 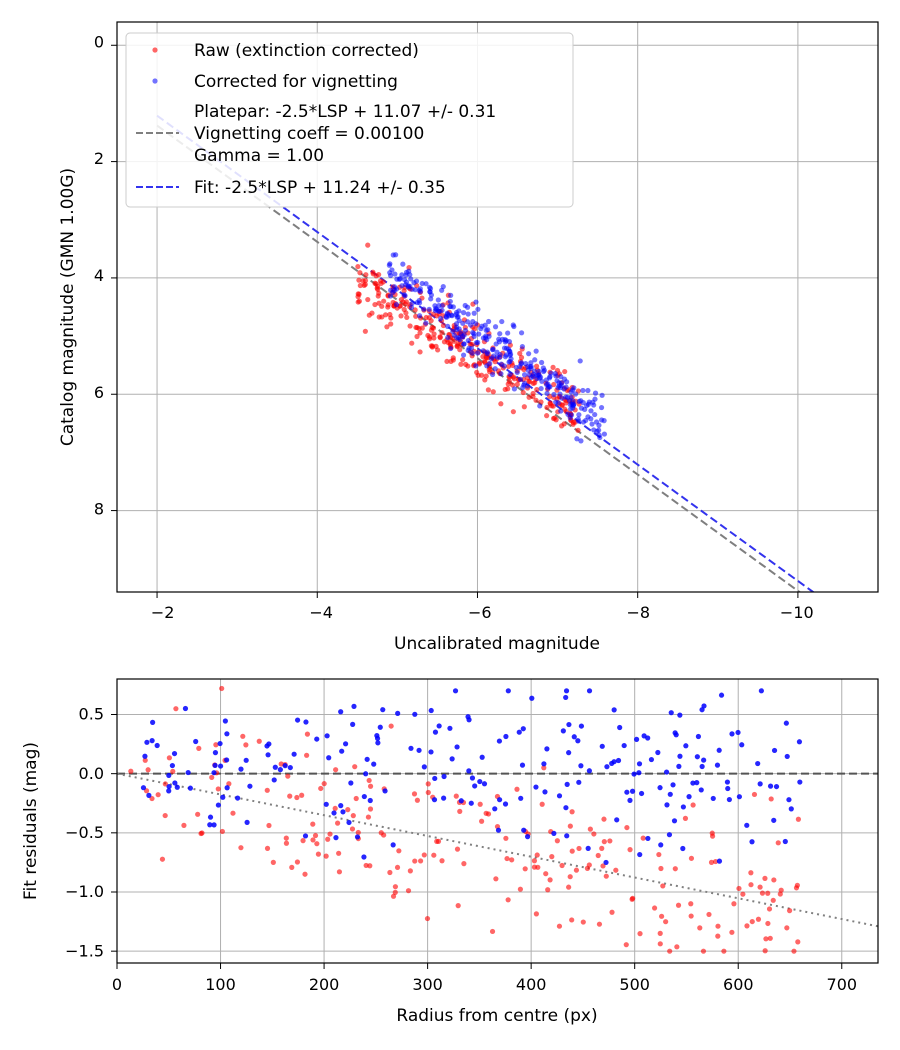 What do you see at coordinates (797, 612) in the screenshot?
I see `top-xtick-label: −10` at bounding box center [797, 612].